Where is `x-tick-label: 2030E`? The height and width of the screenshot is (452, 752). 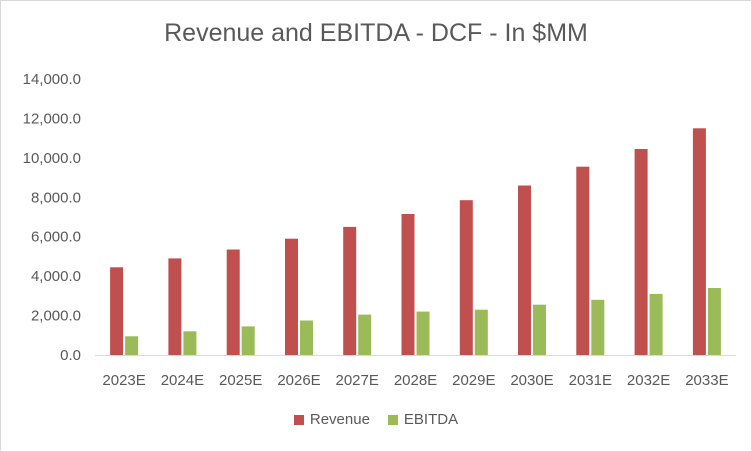 x-tick-label: 2030E is located at coordinates (531, 380).